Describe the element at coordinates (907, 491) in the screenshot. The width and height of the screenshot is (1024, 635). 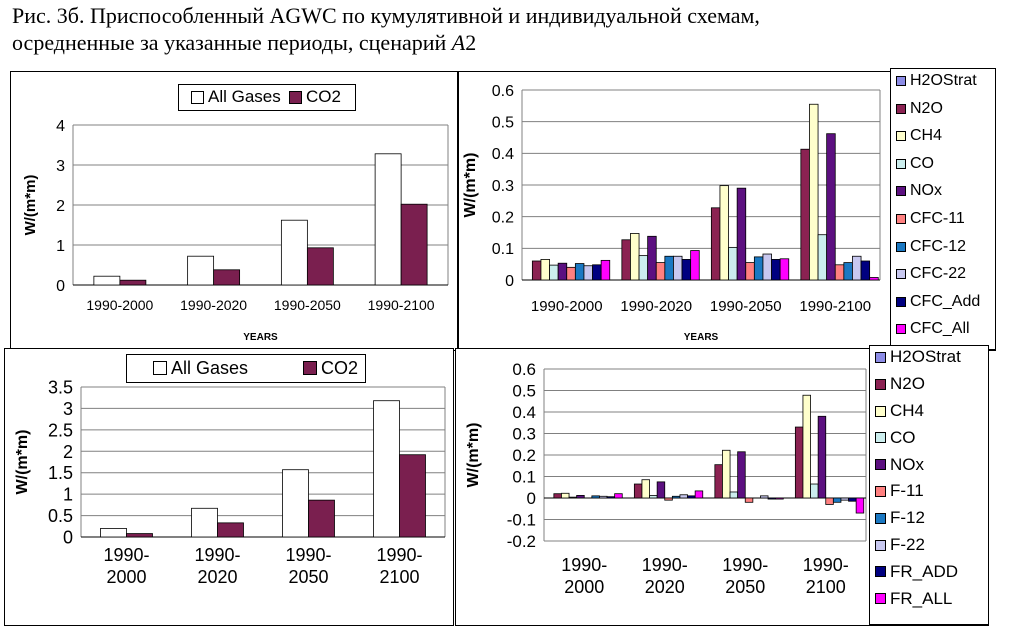
I see `legend-label: F-11` at that location.